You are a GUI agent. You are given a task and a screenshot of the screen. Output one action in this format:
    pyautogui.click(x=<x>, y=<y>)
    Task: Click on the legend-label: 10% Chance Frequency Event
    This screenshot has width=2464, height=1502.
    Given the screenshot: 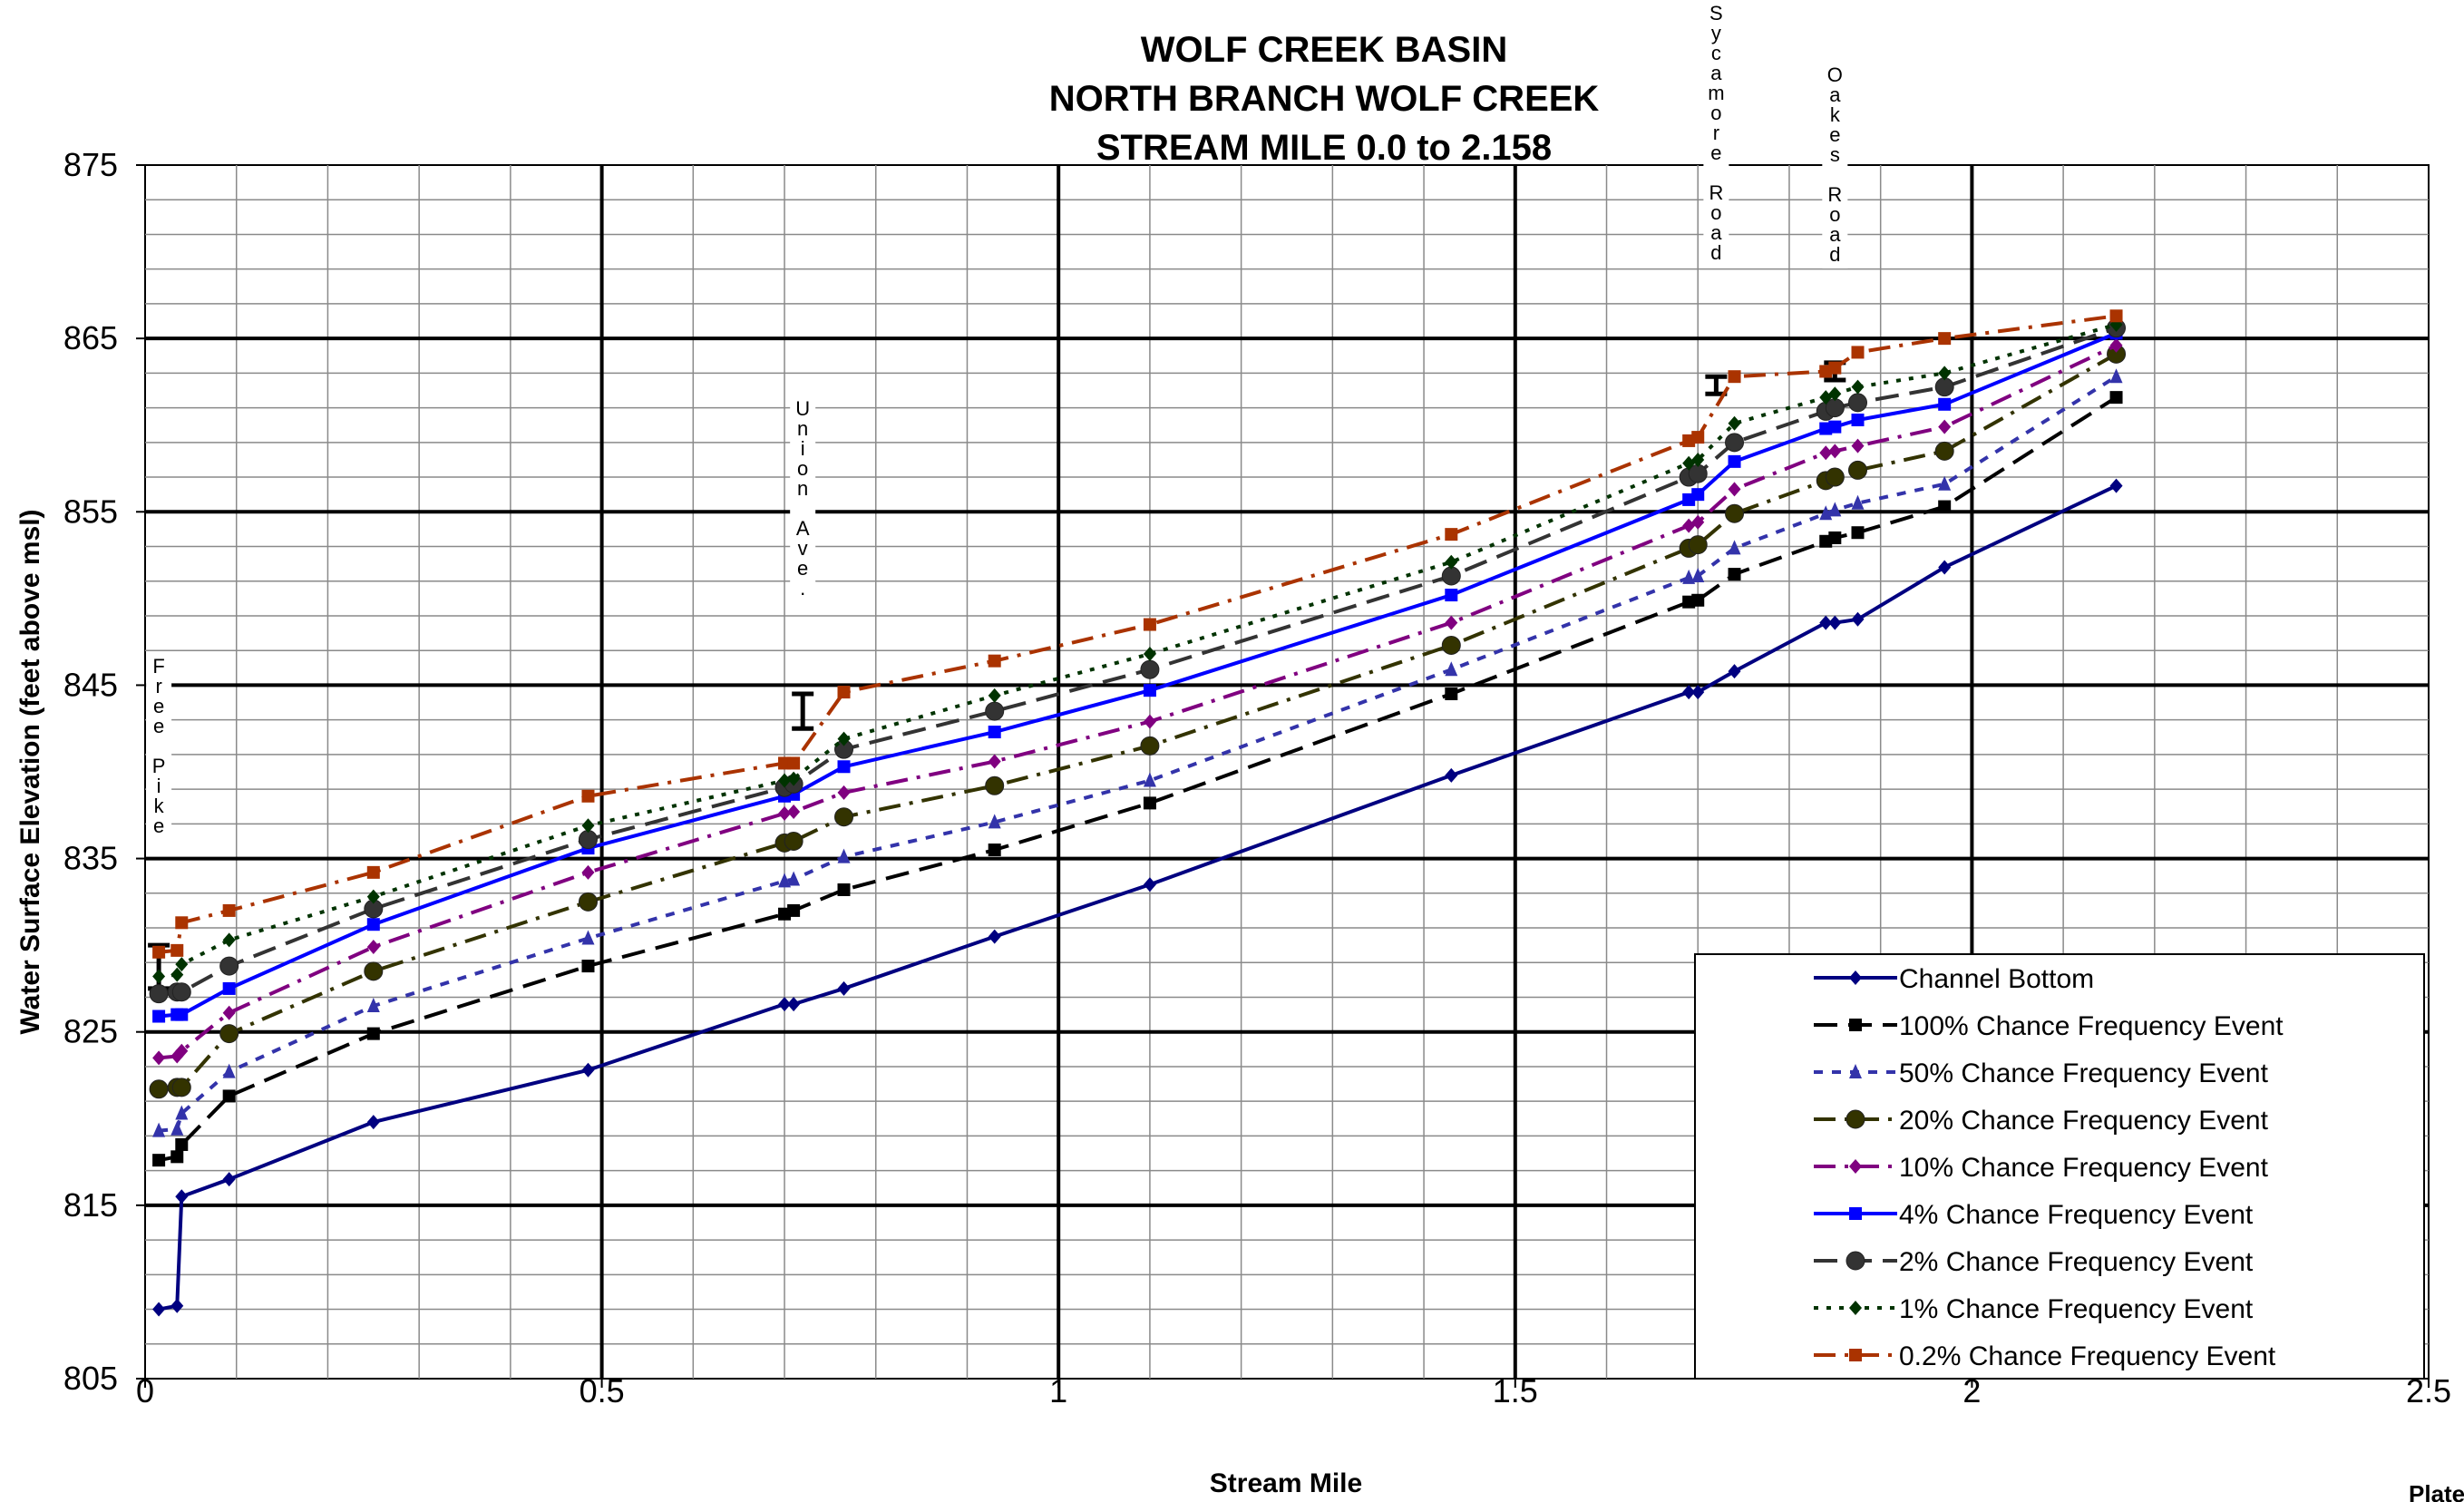 What is the action you would take?
    pyautogui.click(x=2084, y=1168)
    